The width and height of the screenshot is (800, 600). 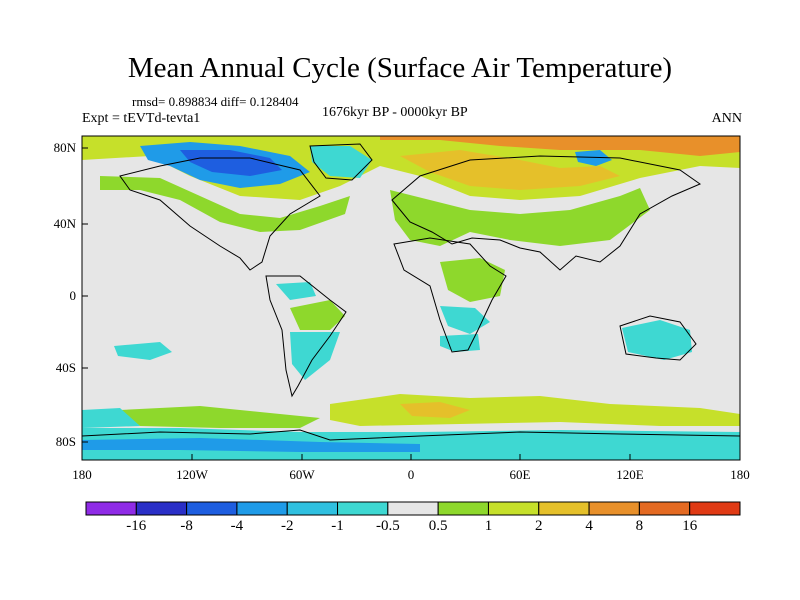 I want to click on x-tick-label: 60W, so click(x=302, y=474).